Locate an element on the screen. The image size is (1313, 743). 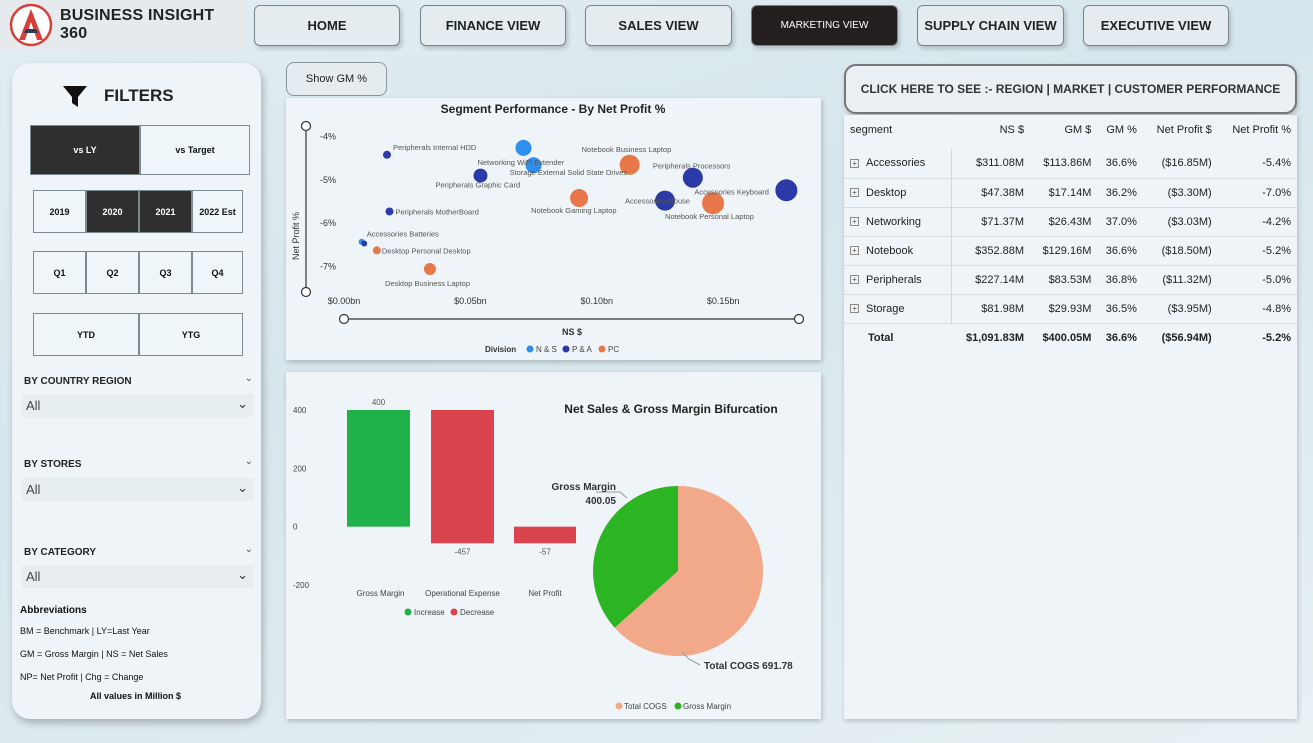
quarter-q1-tile: Q1 is located at coordinates (59, 272).